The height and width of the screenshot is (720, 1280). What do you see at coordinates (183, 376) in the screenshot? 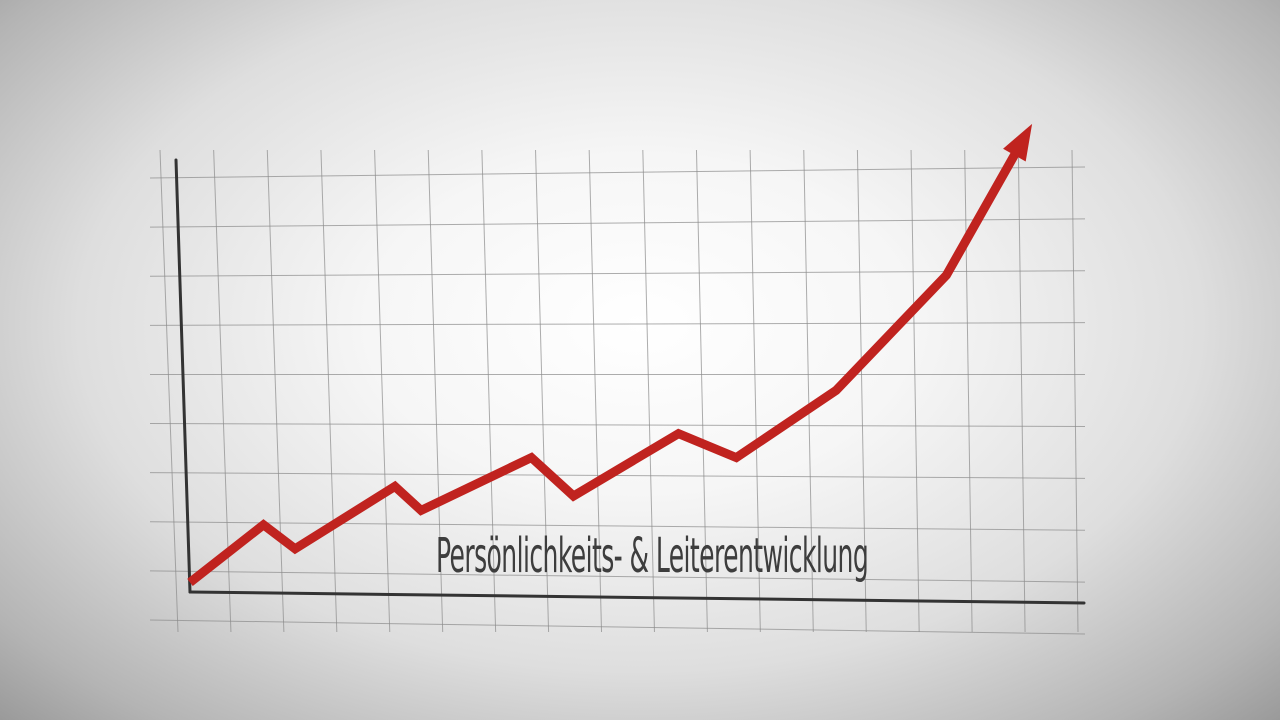
I see `y-axis` at bounding box center [183, 376].